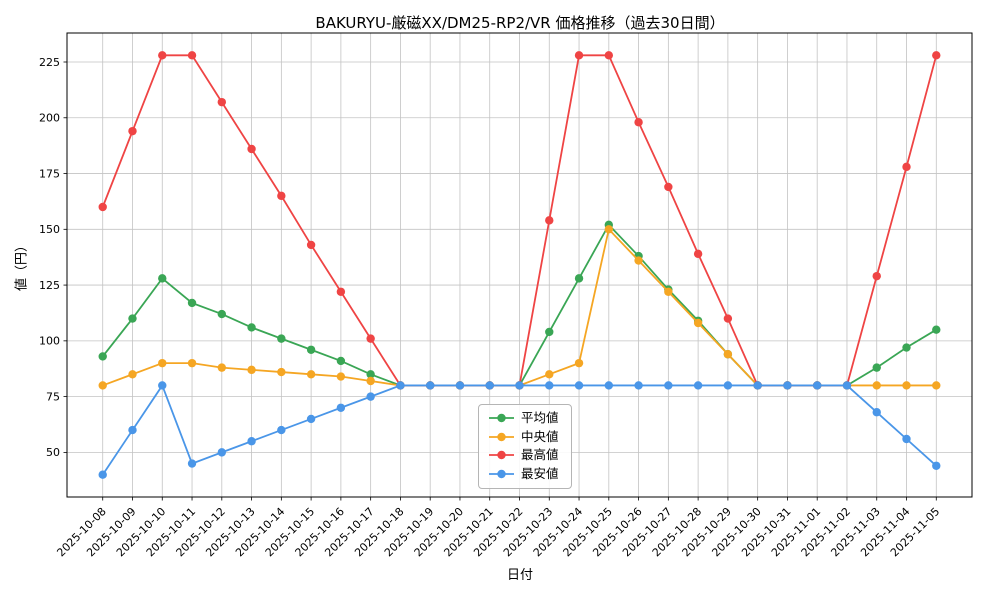 The image size is (1000, 600). I want to click on legend-item-lowest: 最安値, so click(524, 473).